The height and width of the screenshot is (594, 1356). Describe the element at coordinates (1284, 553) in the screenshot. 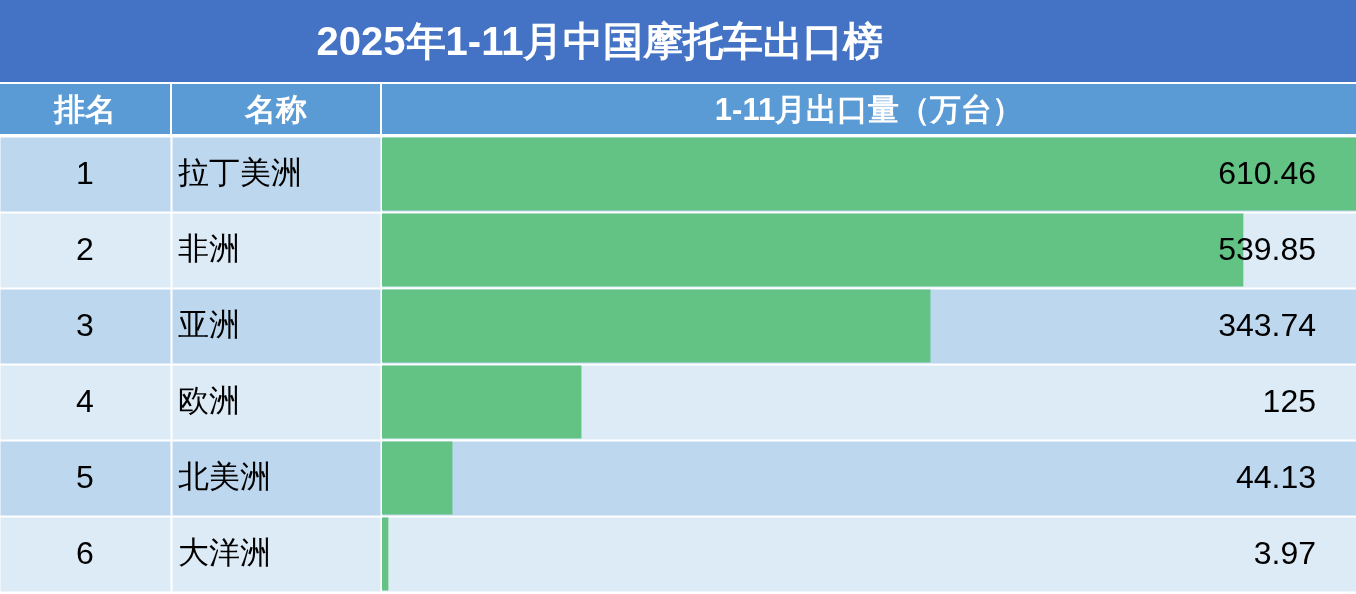

I see `data-label: 3.97` at that location.